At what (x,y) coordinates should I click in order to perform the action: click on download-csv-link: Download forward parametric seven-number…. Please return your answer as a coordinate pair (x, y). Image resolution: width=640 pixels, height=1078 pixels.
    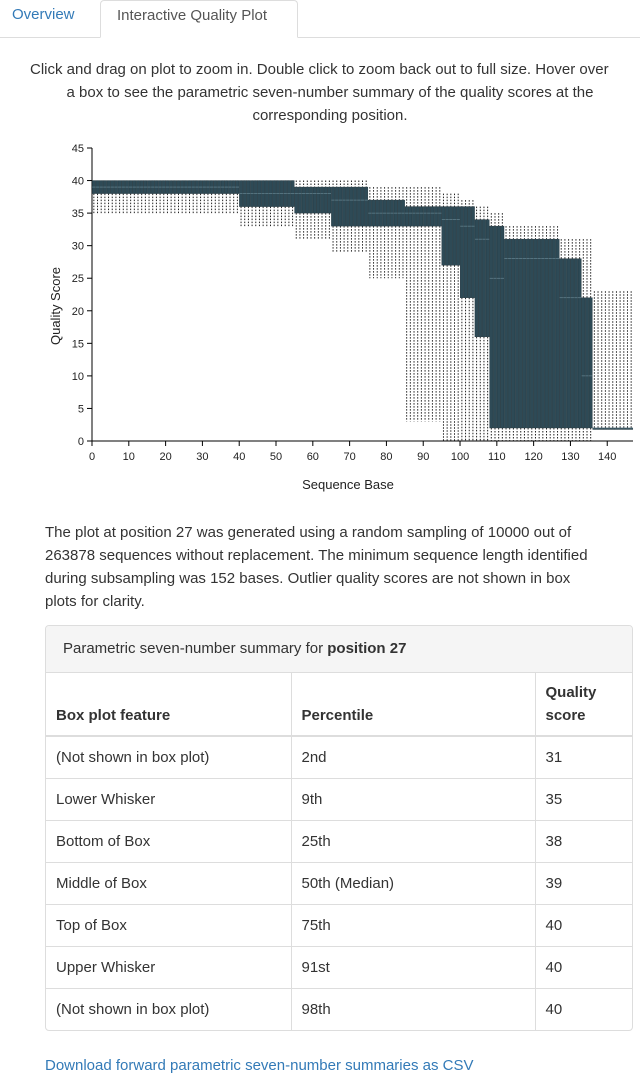
    Looking at the image, I should click on (259, 1065).